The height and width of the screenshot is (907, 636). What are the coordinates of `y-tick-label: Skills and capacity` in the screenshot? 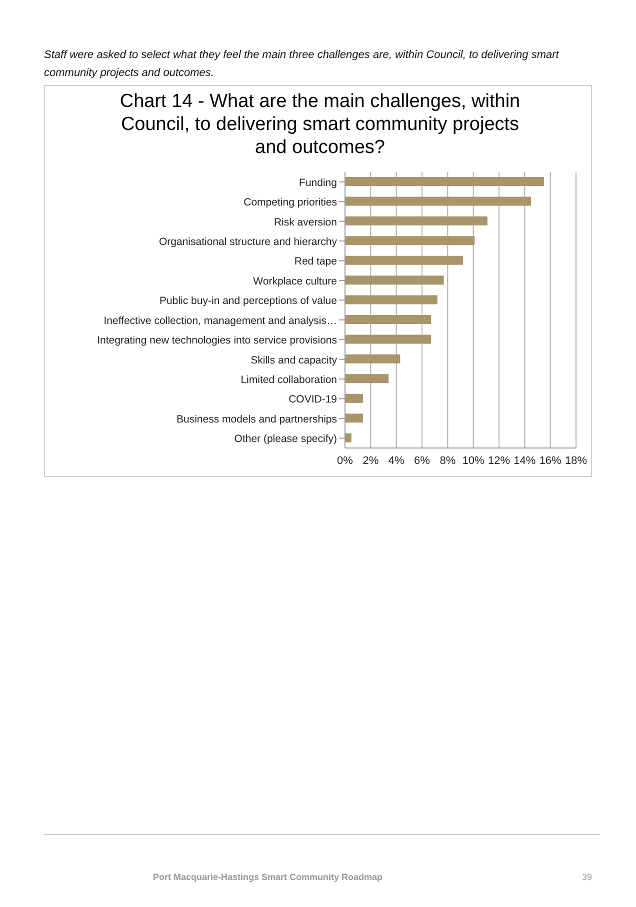 It's located at (294, 360).